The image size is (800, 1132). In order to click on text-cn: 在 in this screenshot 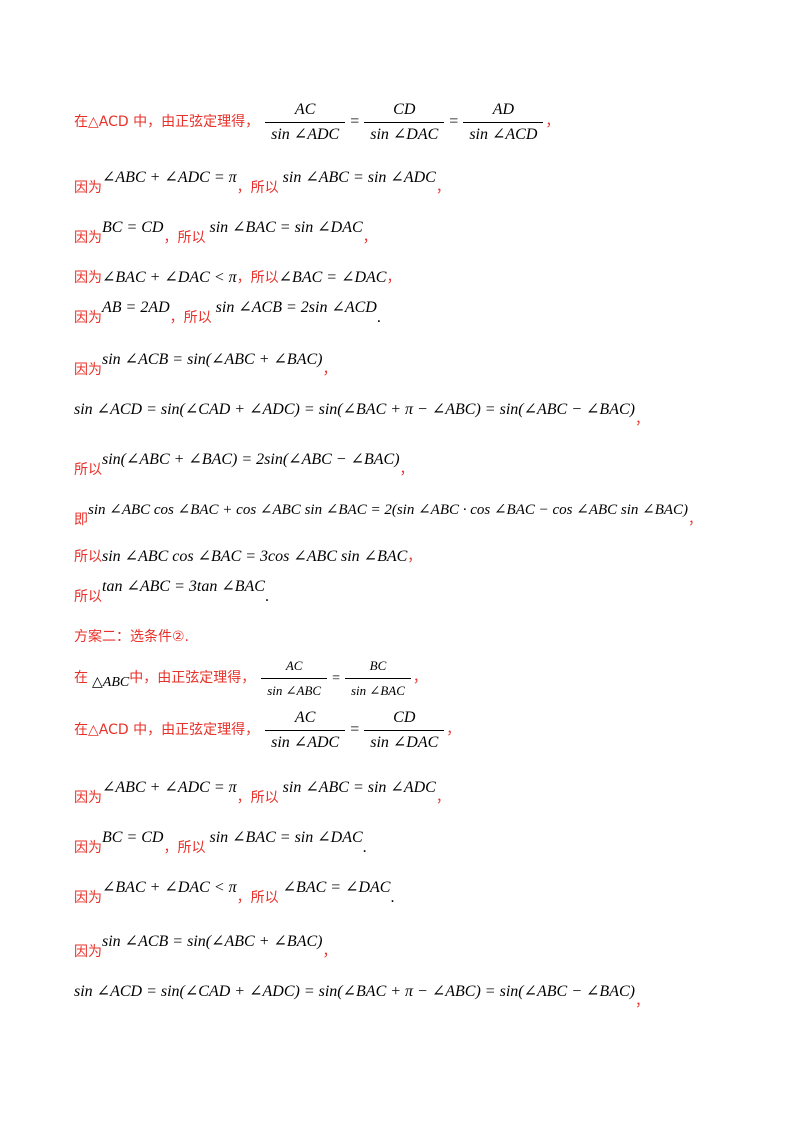, I will do `click(81, 678)`.